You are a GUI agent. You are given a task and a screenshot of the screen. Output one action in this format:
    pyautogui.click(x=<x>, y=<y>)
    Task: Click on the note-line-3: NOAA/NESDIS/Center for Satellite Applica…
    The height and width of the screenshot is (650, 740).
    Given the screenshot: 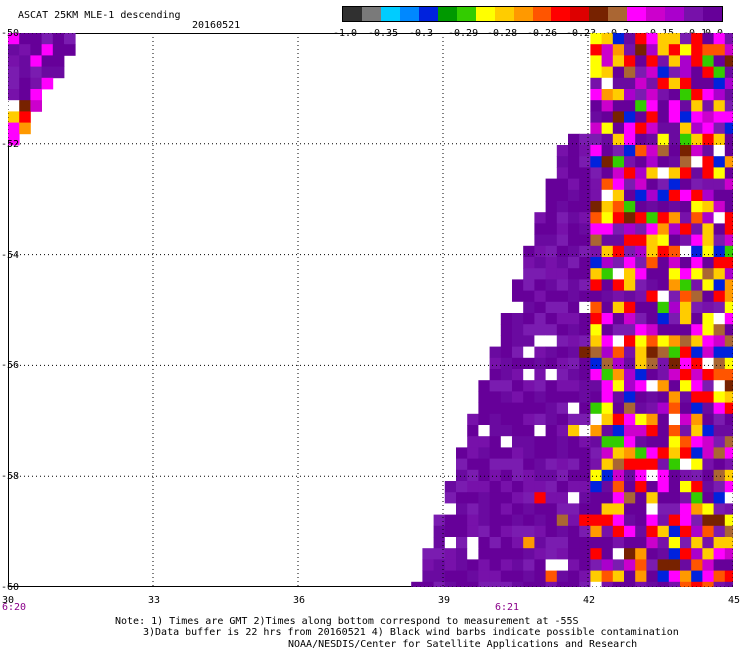 What is the action you would take?
    pyautogui.click(x=463, y=644)
    